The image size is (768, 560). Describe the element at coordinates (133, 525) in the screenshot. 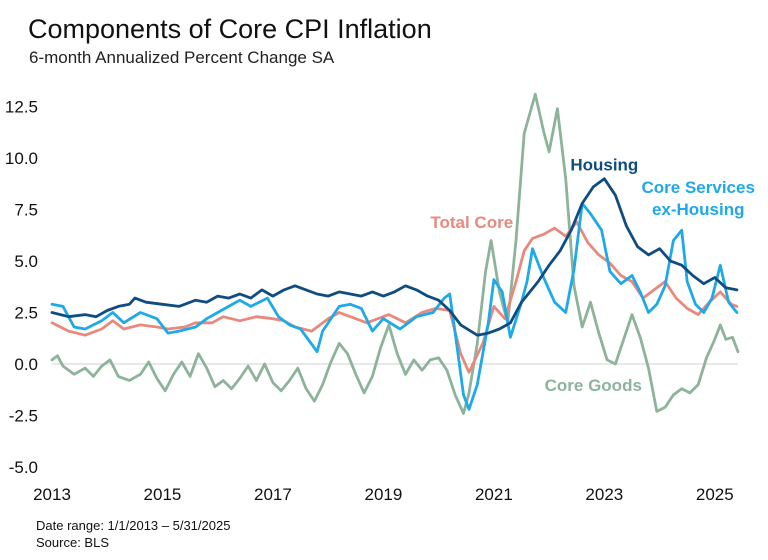

I see `date-range-note: Date range: 1/1/2013 – 5/31/2025` at that location.